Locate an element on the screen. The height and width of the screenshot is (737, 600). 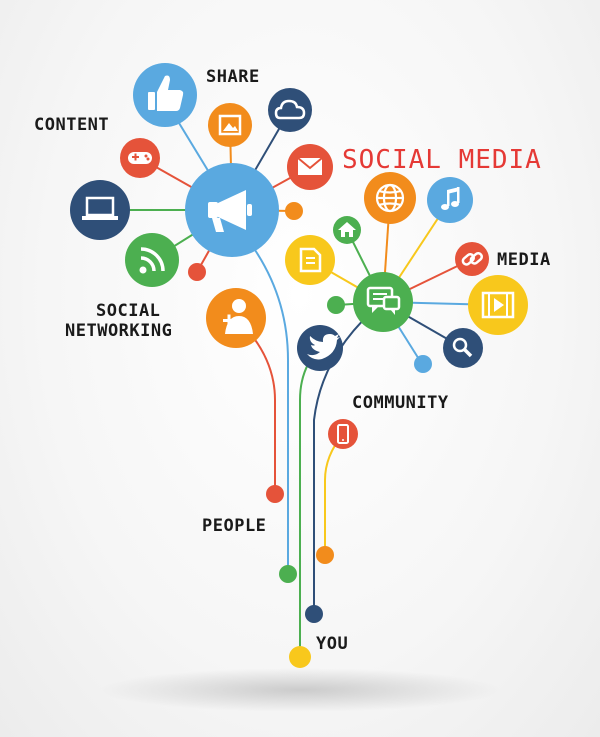
hub-chat is located at coordinates (383, 302).